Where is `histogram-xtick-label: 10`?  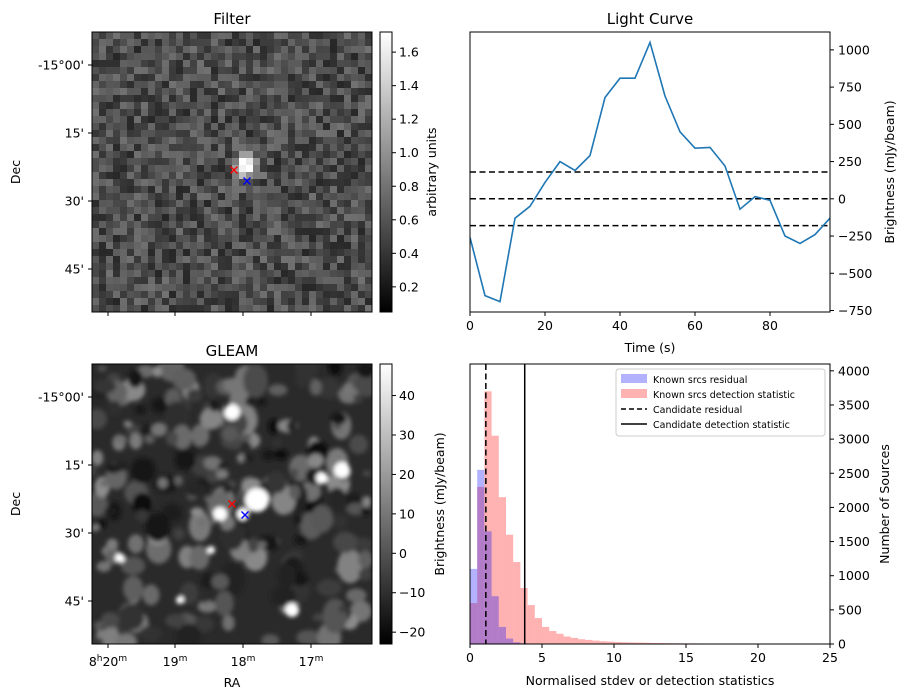 histogram-xtick-label: 10 is located at coordinates (614, 657).